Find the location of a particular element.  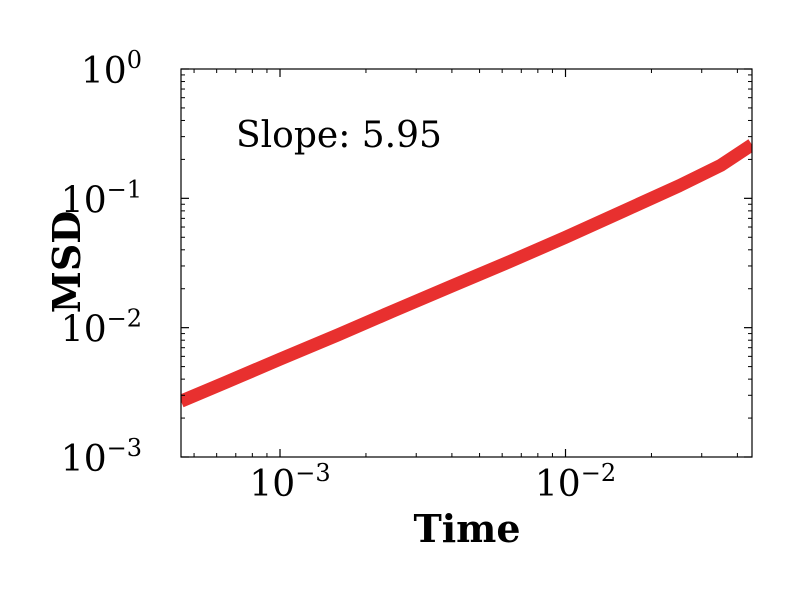

slope-annotation: Slope: 5.95 is located at coordinates (339, 135).